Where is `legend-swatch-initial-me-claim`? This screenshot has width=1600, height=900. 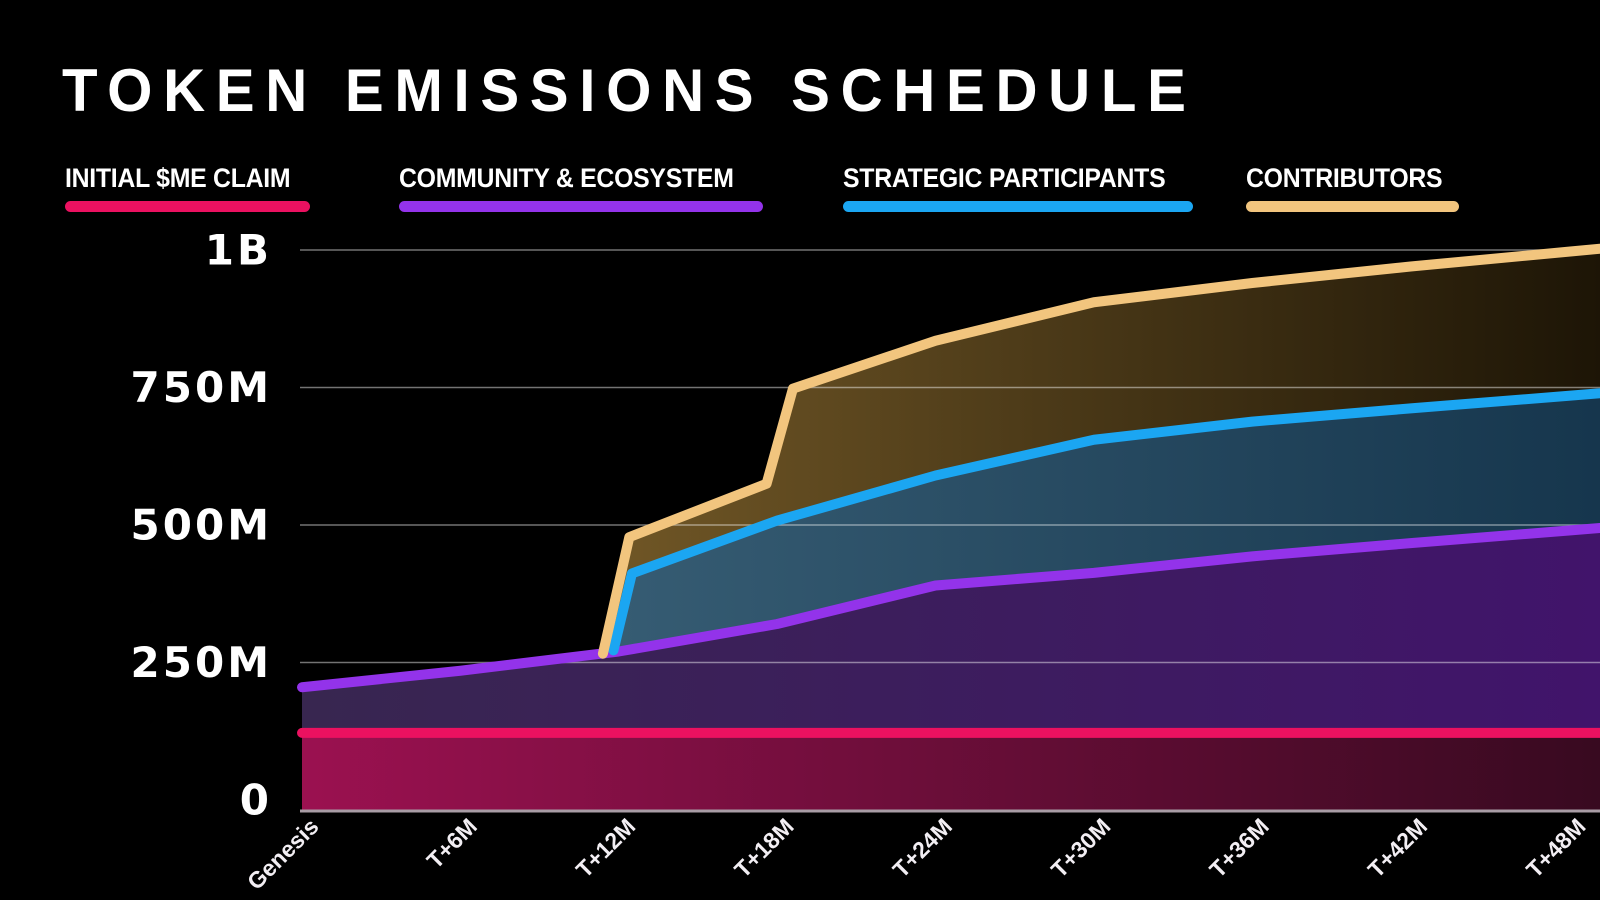
legend-swatch-initial-me-claim is located at coordinates (187, 206).